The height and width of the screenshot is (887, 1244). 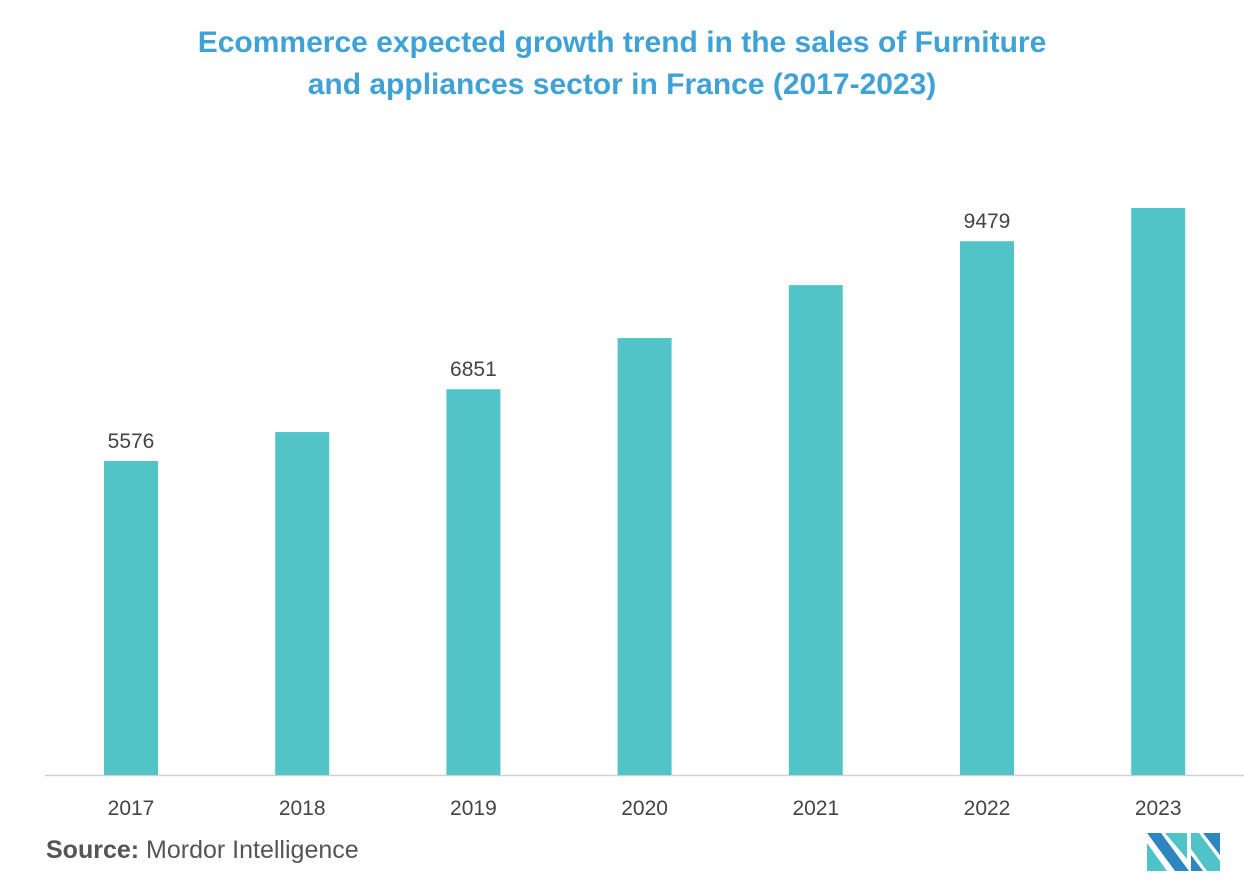 What do you see at coordinates (473, 369) in the screenshot?
I see `data-label: 6851` at bounding box center [473, 369].